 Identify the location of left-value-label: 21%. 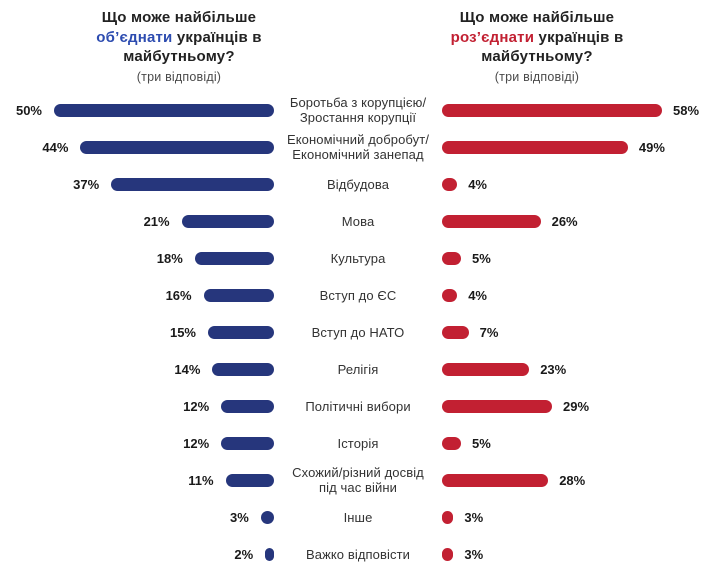
(156, 221).